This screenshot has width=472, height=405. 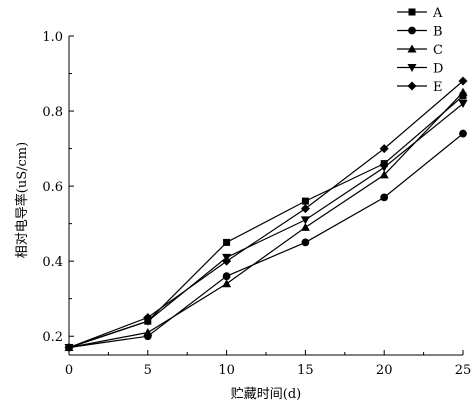 What do you see at coordinates (420, 87) in the screenshot?
I see `legend-entry-E: E` at bounding box center [420, 87].